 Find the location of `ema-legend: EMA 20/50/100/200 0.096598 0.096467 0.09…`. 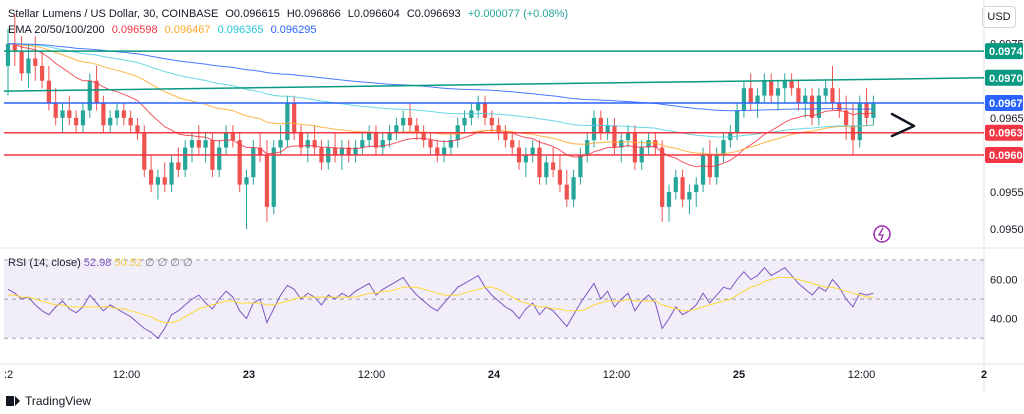

ema-legend: EMA 20/50/100/200 0.096598 0.096467 0.09… is located at coordinates (164, 30).